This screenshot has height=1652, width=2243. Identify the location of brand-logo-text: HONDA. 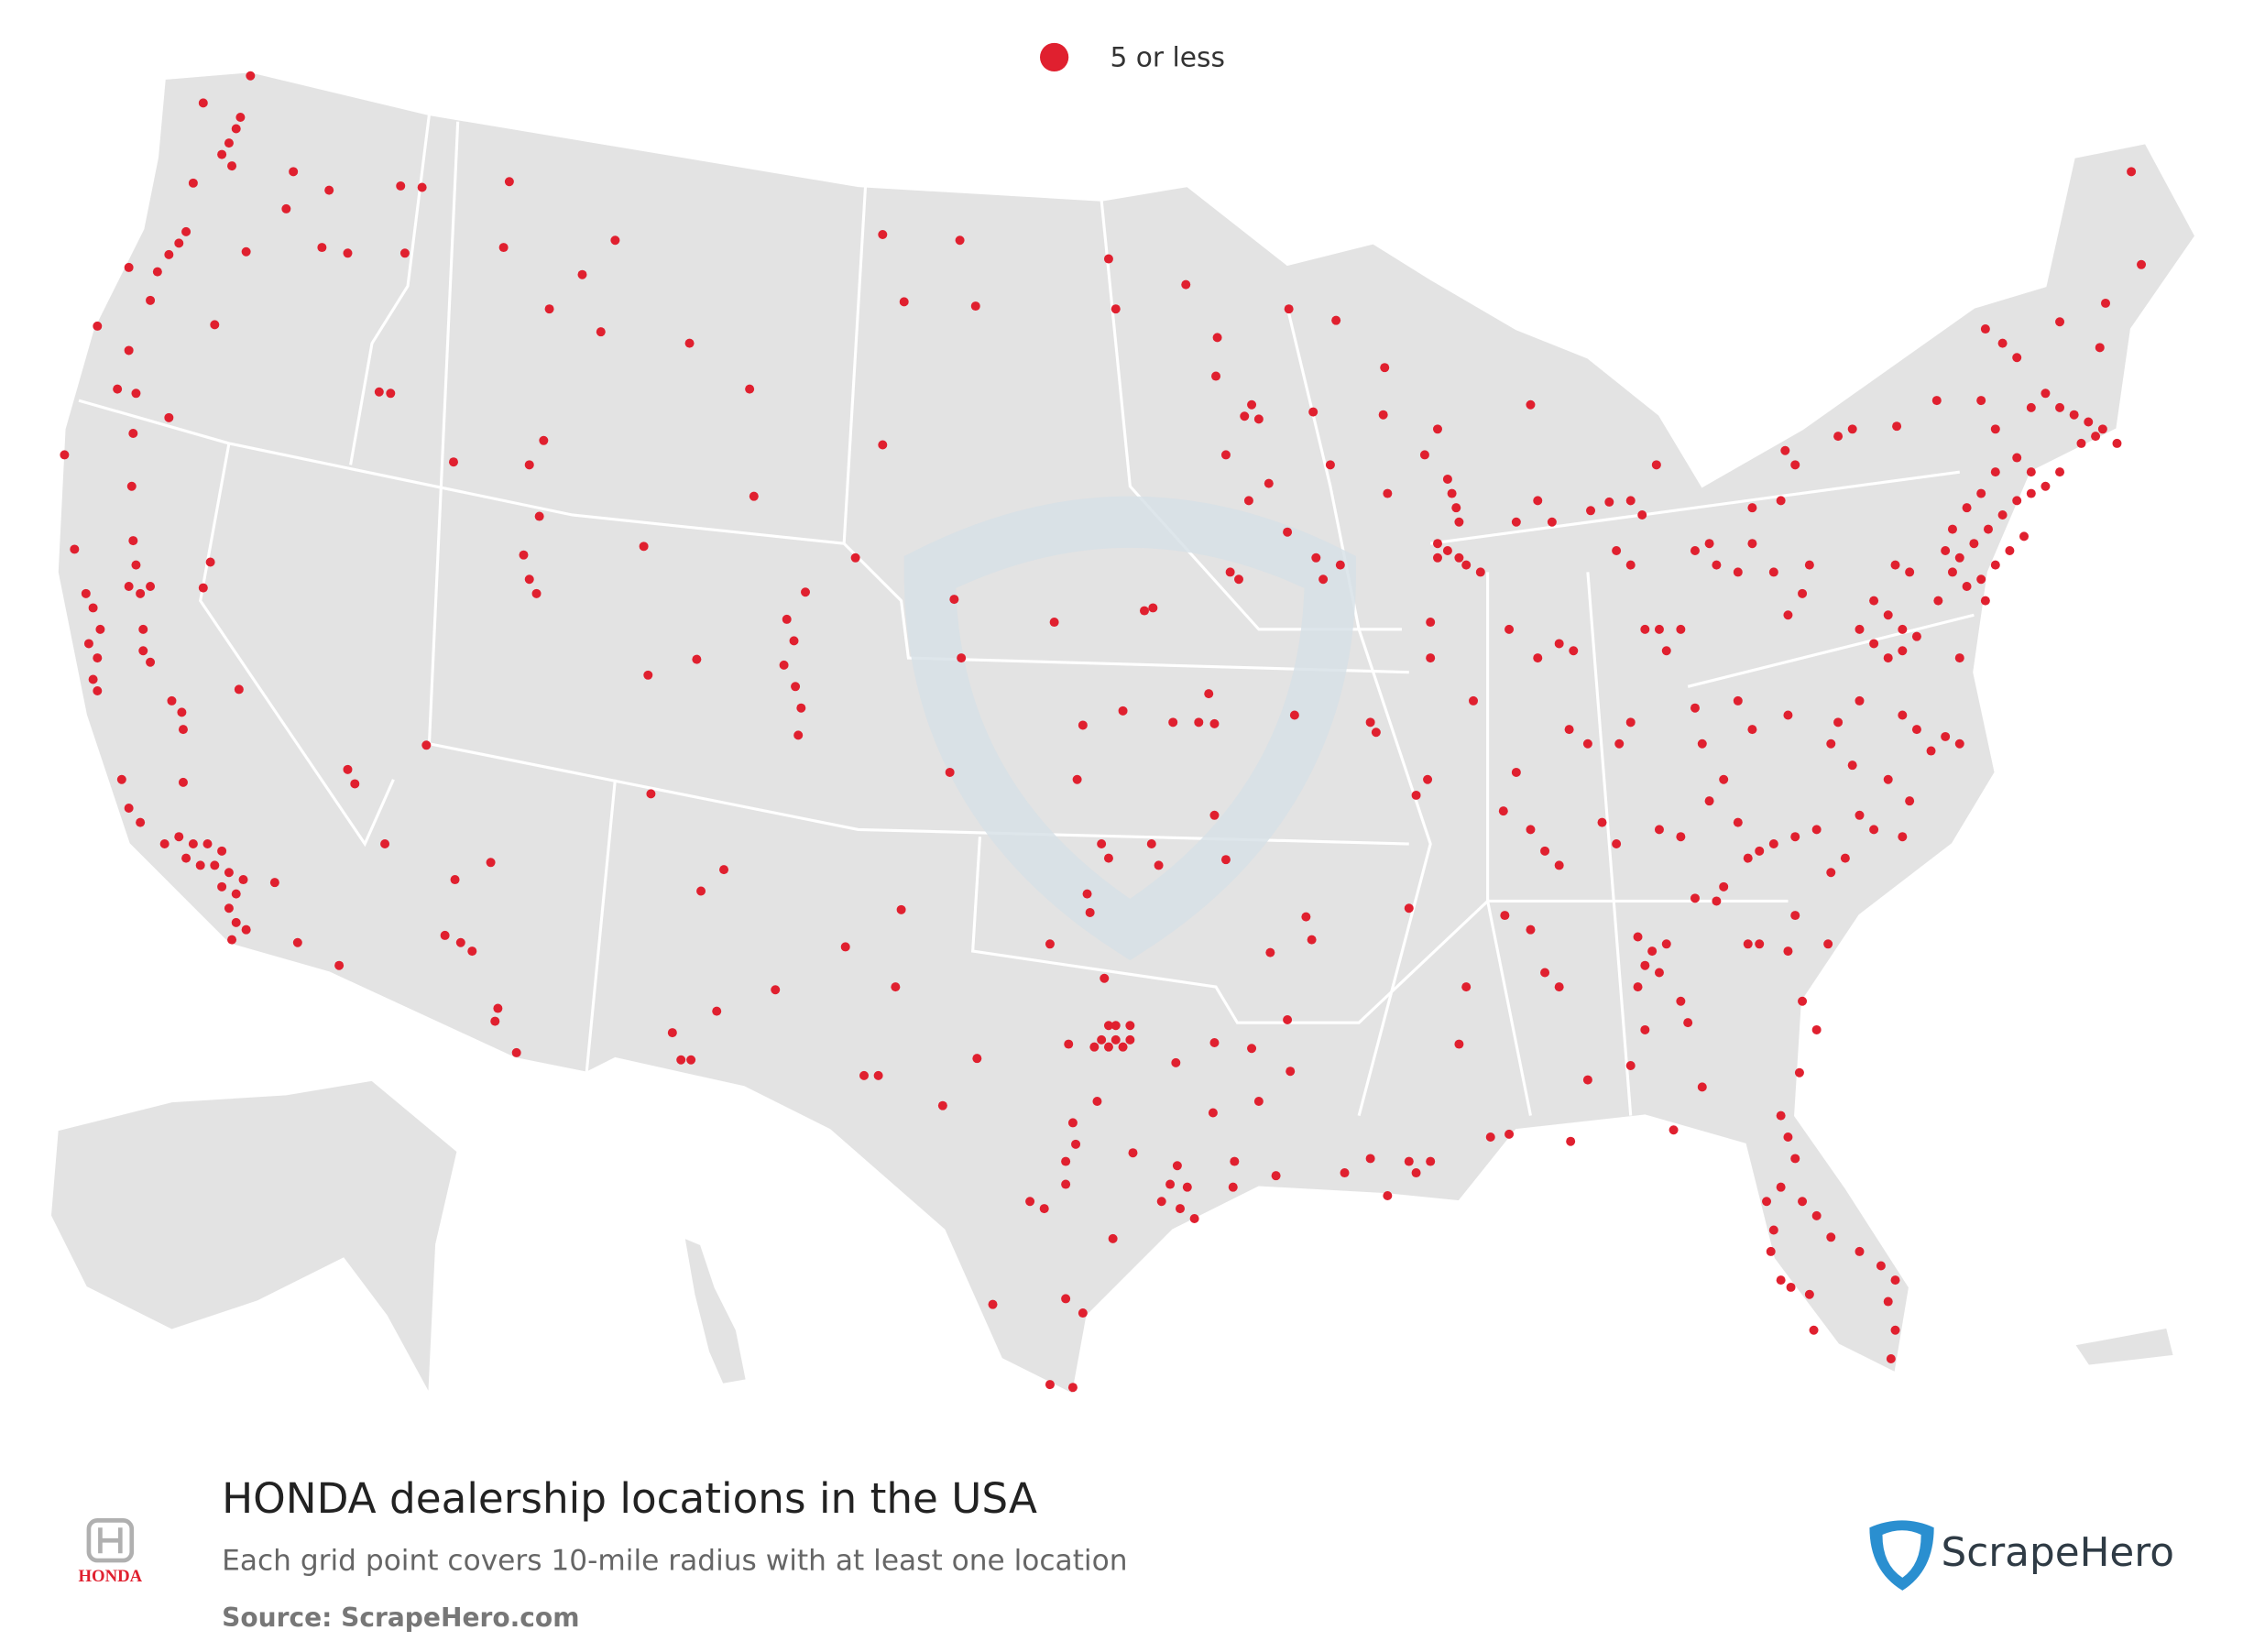
(111, 1576).